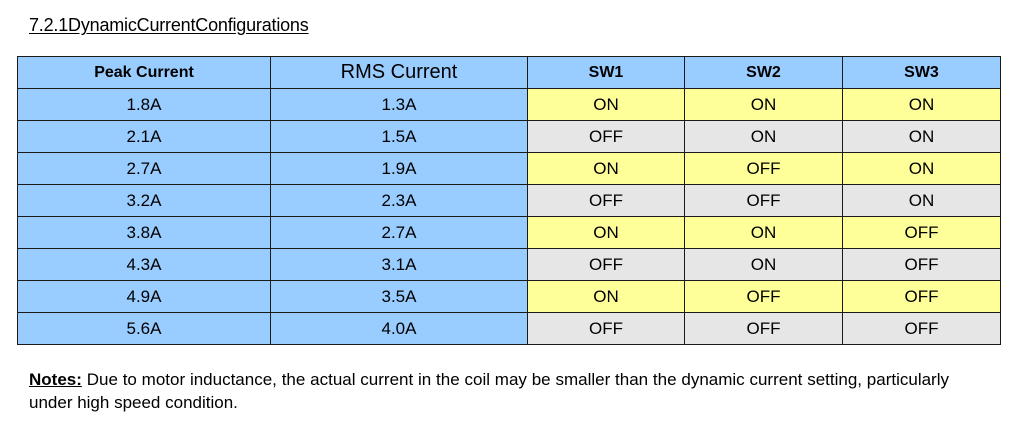  I want to click on table-row: 2.1A 1.5A OFF ON ON, so click(509, 136).